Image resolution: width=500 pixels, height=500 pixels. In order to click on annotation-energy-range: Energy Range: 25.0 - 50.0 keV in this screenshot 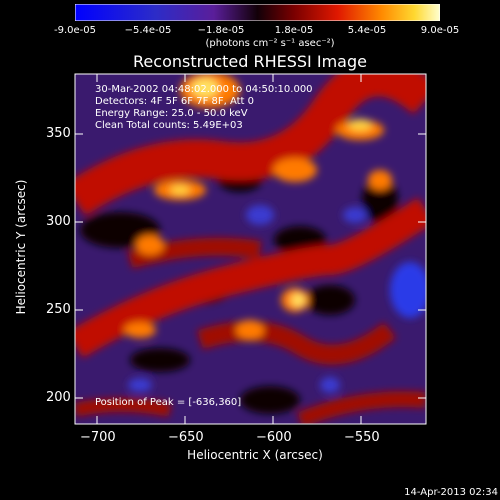, I will do `click(171, 113)`.